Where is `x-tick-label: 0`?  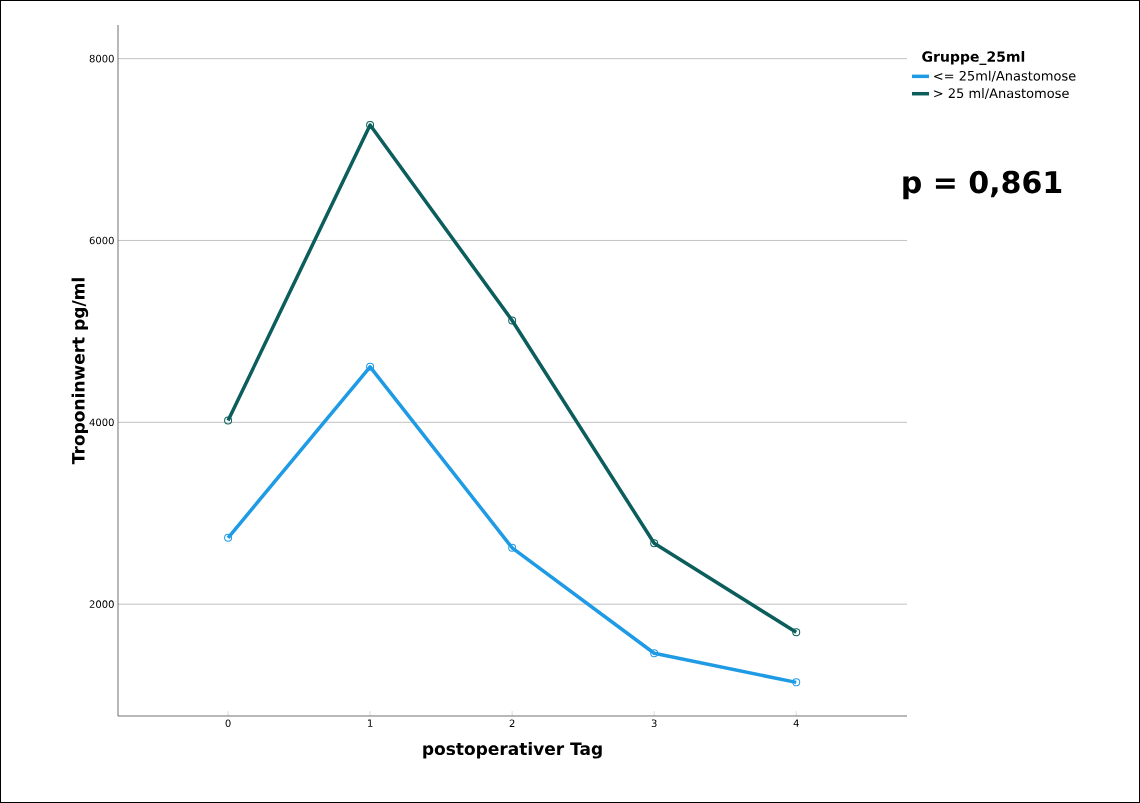 x-tick-label: 0 is located at coordinates (228, 723).